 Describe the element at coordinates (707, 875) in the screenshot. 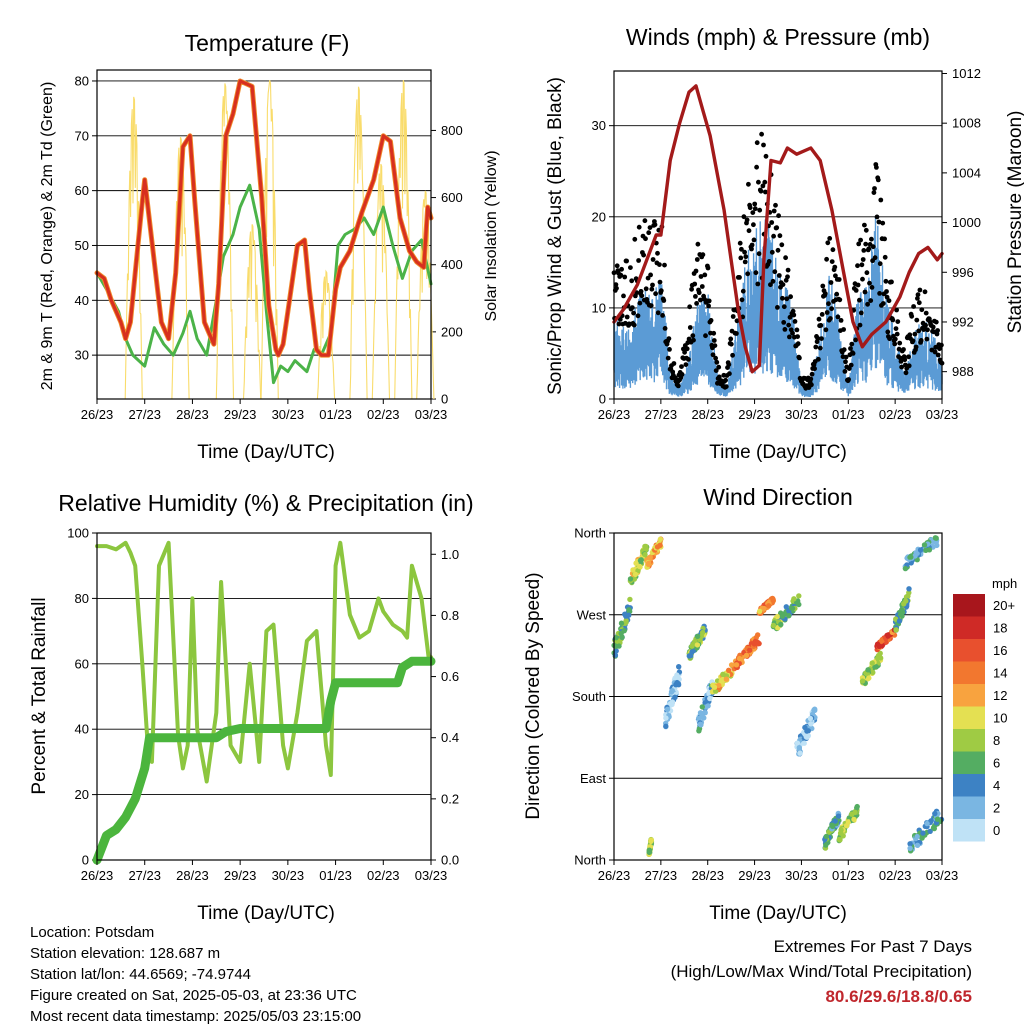

I see `dir-xtick-label: 28/23` at that location.